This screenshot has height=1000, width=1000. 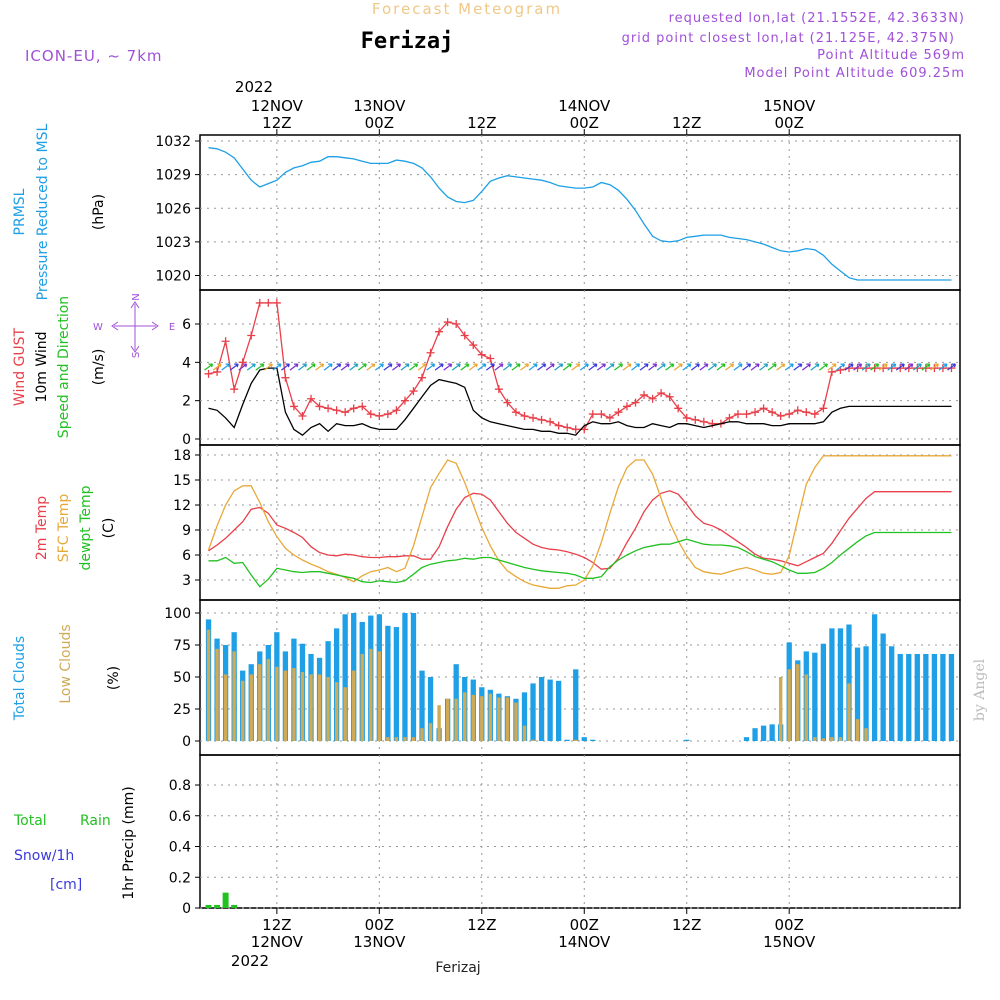 What do you see at coordinates (136, 355) in the screenshot?
I see `compass-s: S` at bounding box center [136, 355].